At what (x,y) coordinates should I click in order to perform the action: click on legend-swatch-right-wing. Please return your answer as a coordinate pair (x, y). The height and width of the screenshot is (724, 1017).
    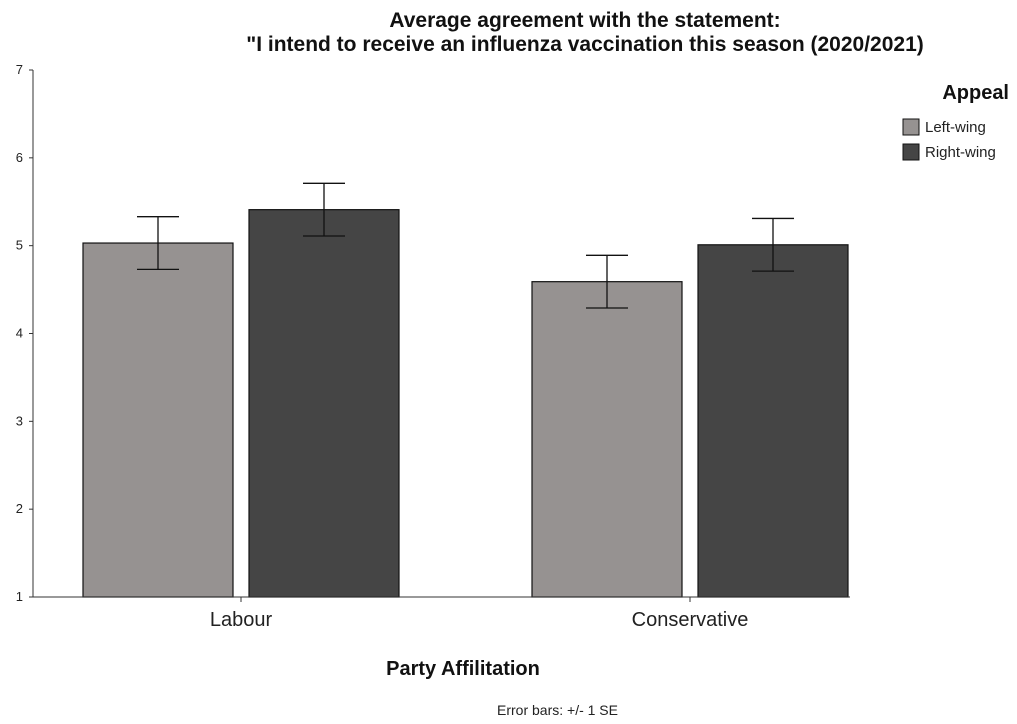
    Looking at the image, I should click on (911, 152).